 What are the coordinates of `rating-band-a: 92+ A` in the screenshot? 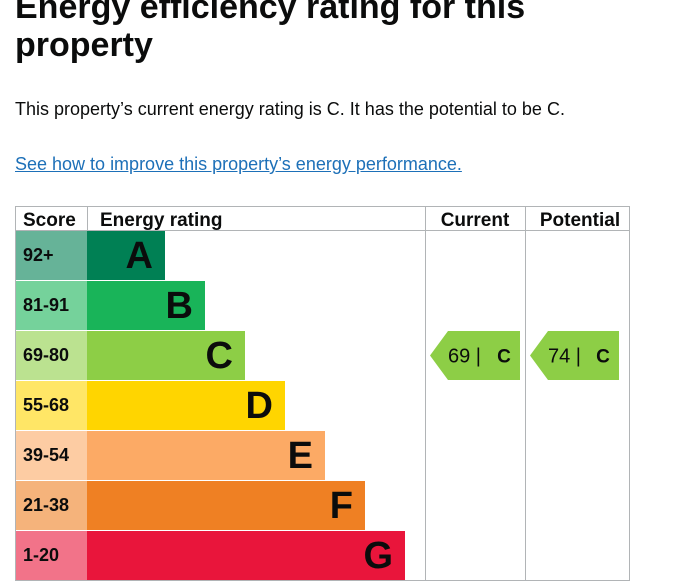 It's located at (90, 255).